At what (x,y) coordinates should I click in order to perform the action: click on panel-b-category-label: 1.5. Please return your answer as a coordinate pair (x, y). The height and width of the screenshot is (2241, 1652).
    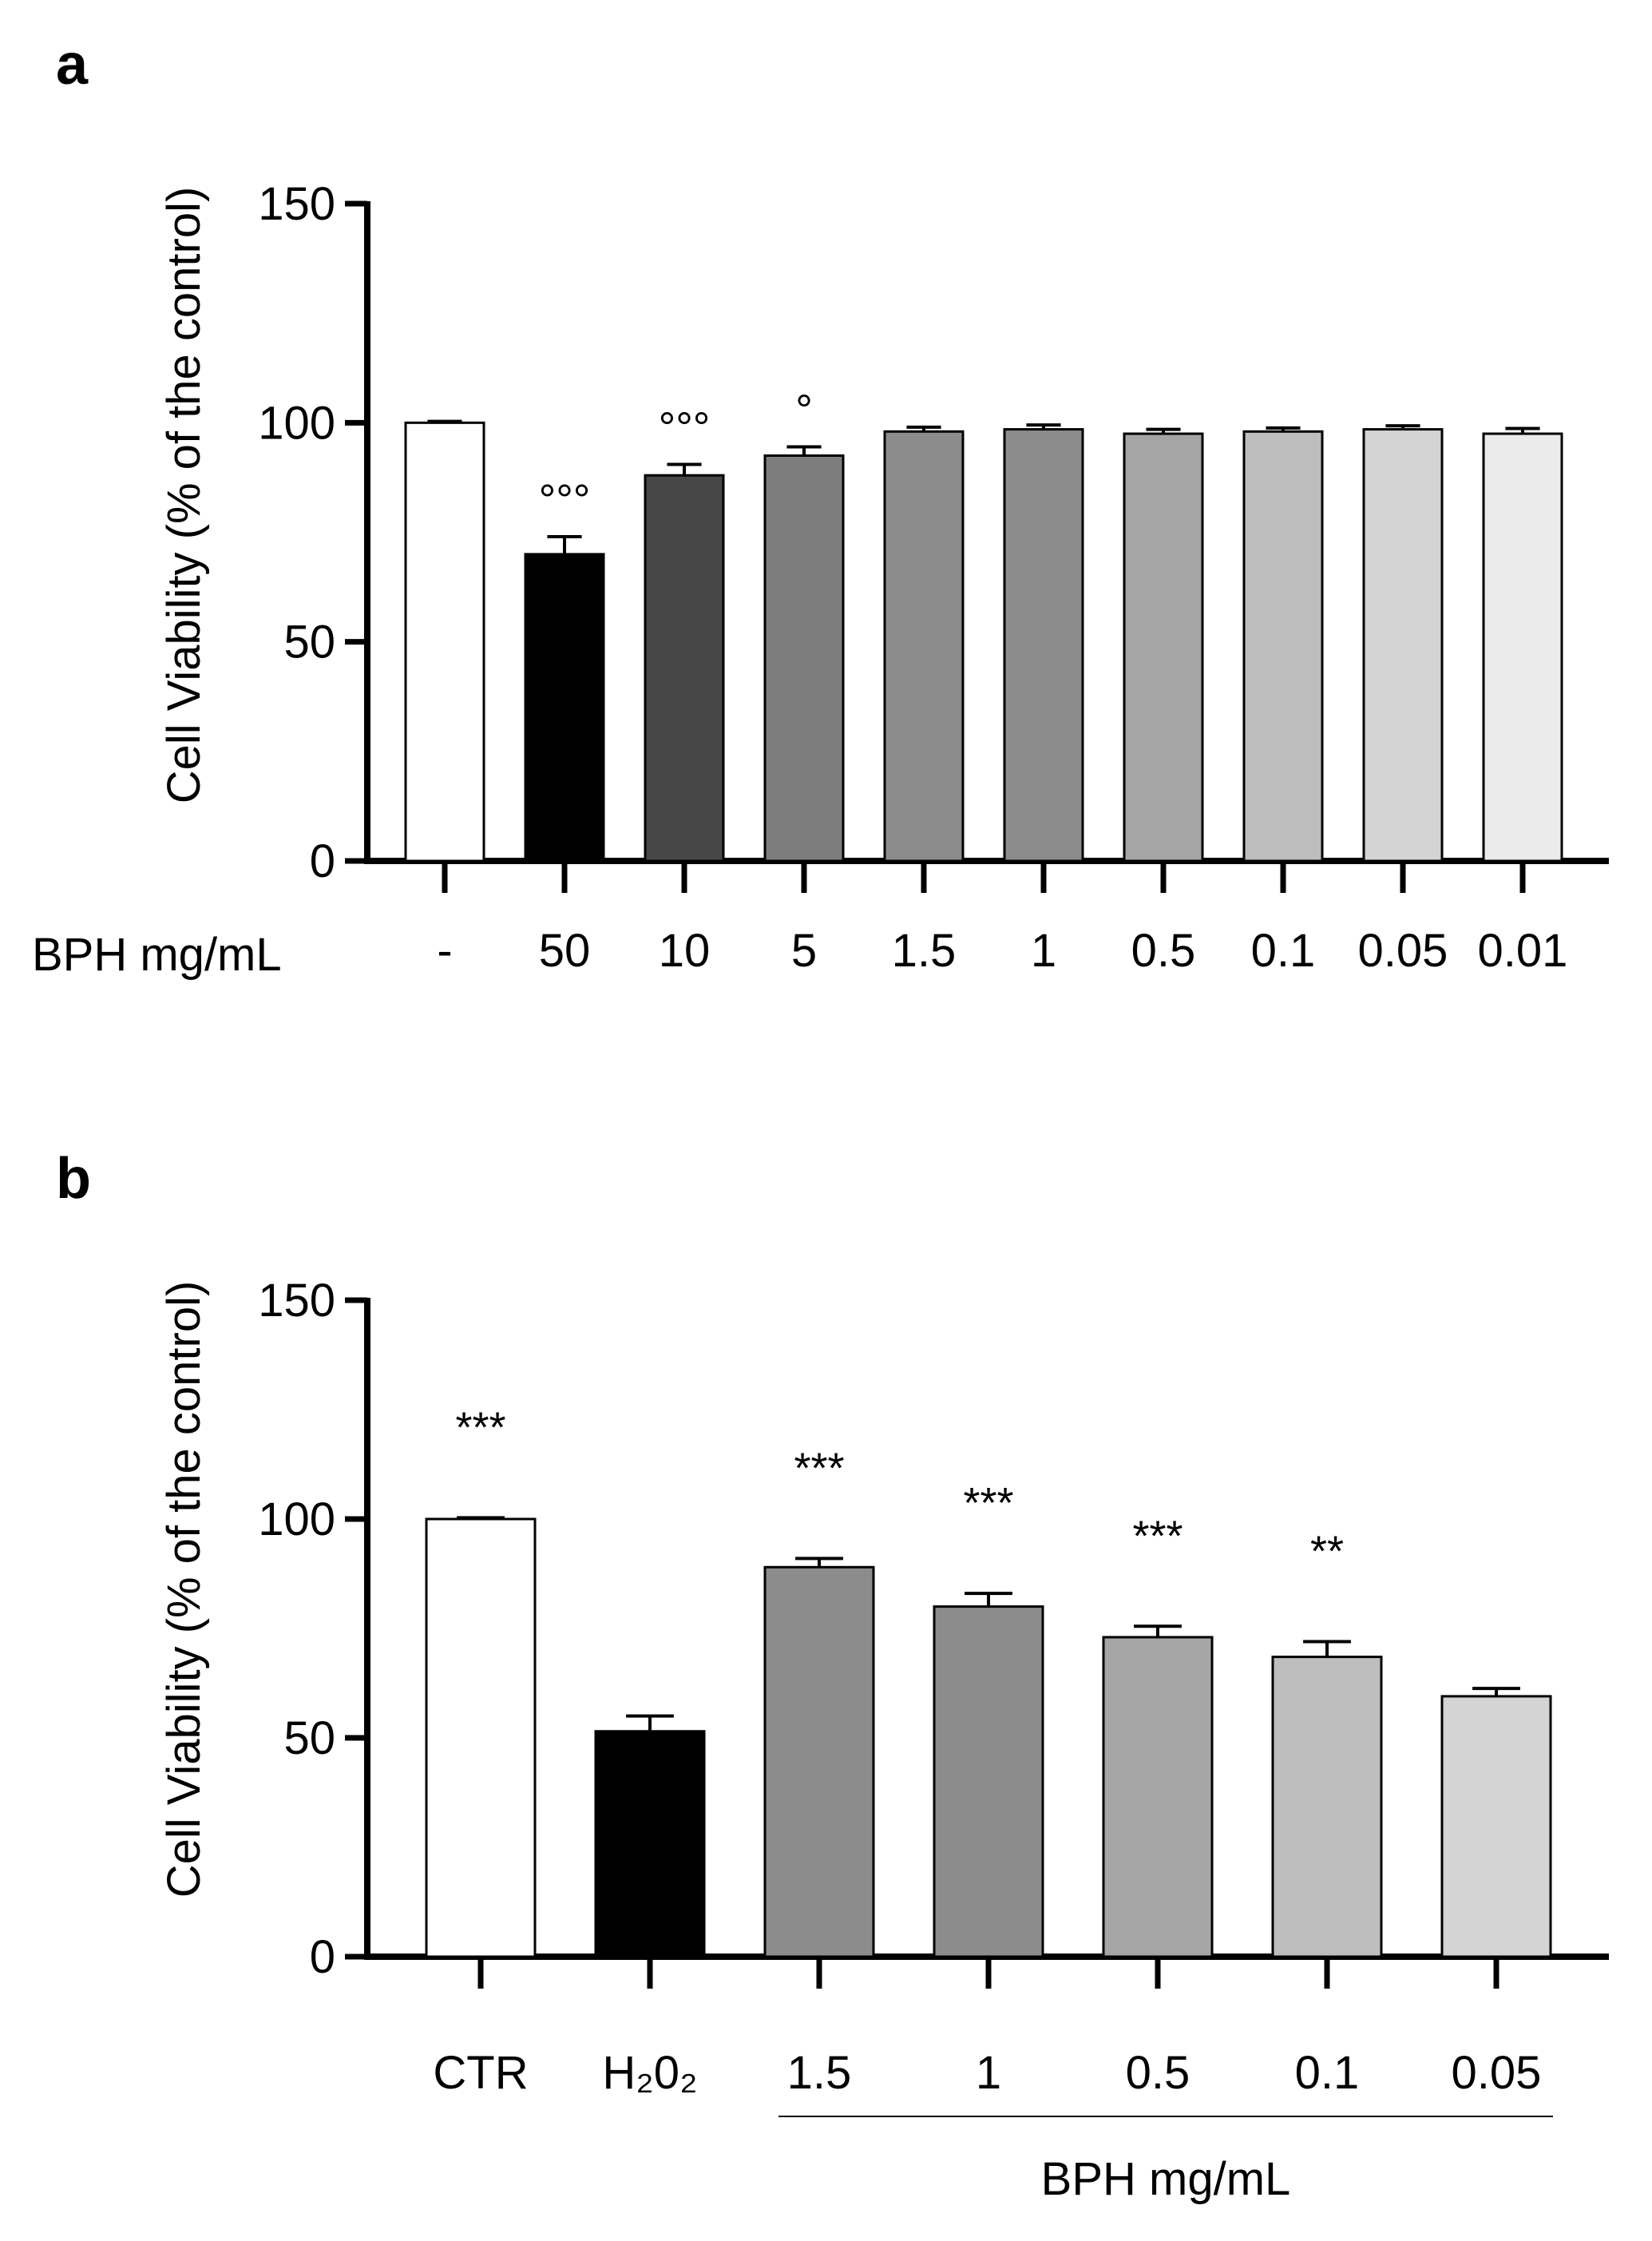
    Looking at the image, I should click on (820, 2073).